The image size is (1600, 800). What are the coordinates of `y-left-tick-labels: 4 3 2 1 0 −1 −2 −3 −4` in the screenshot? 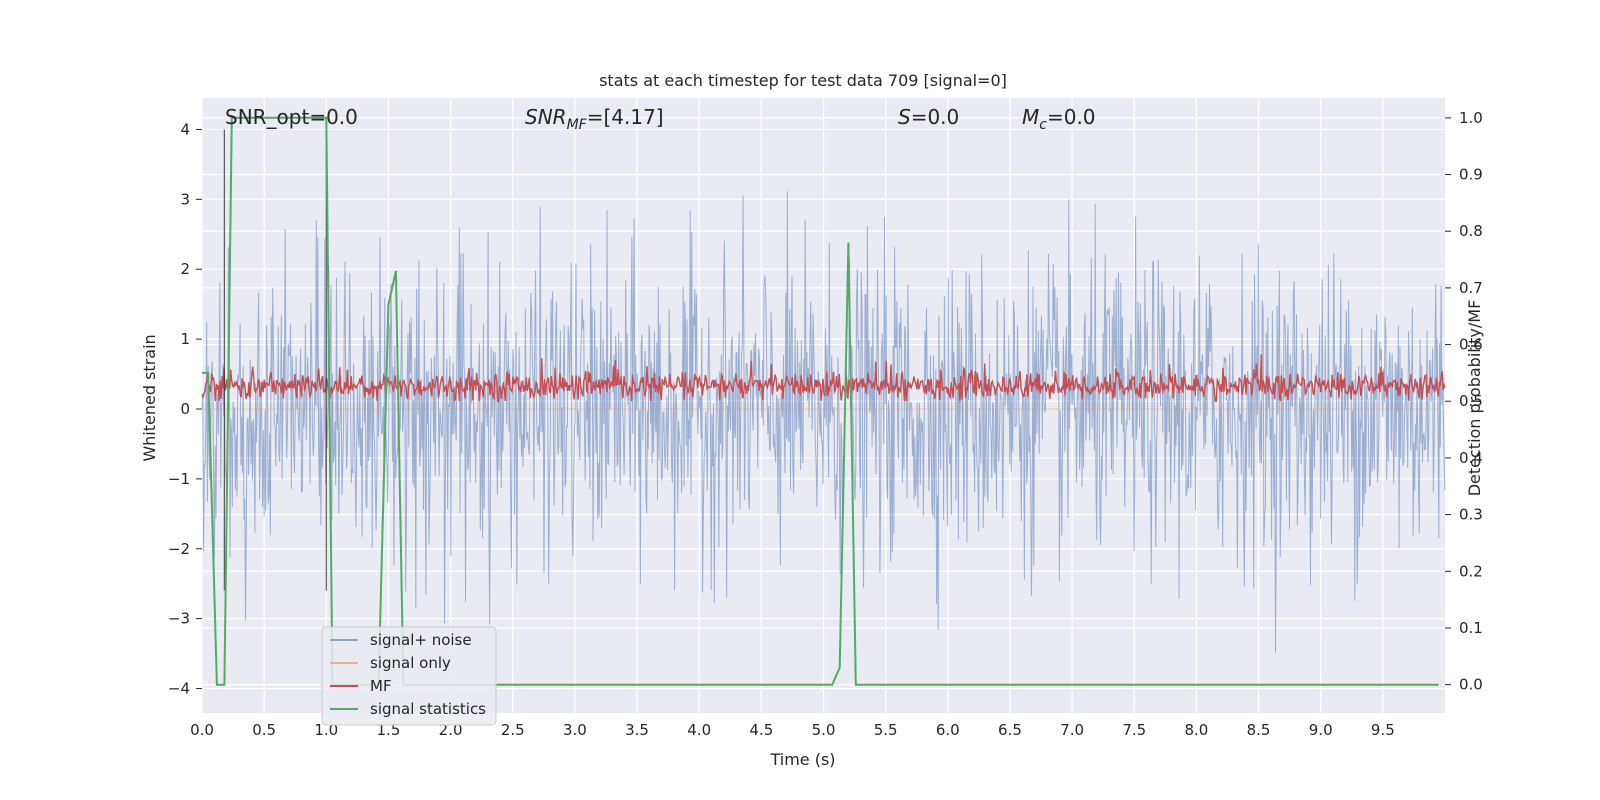 It's located at (185, 409).